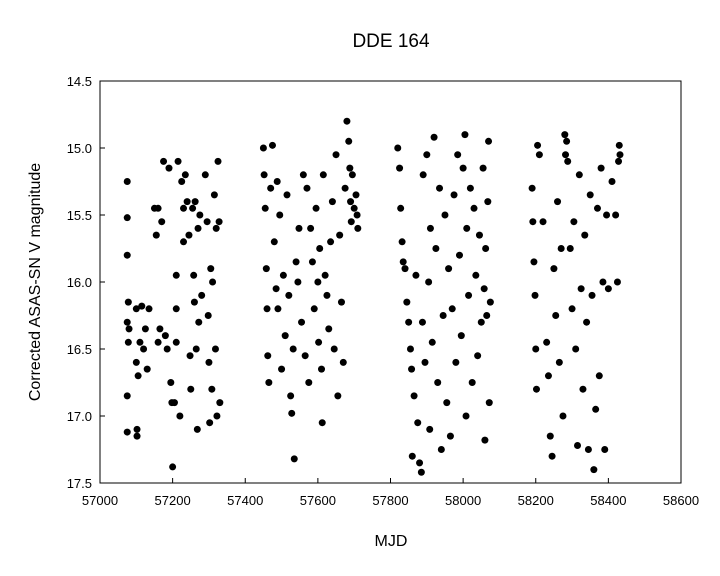 This screenshot has width=720, height=576. What do you see at coordinates (608, 500) in the screenshot?
I see `x-tick-label: 58400` at bounding box center [608, 500].